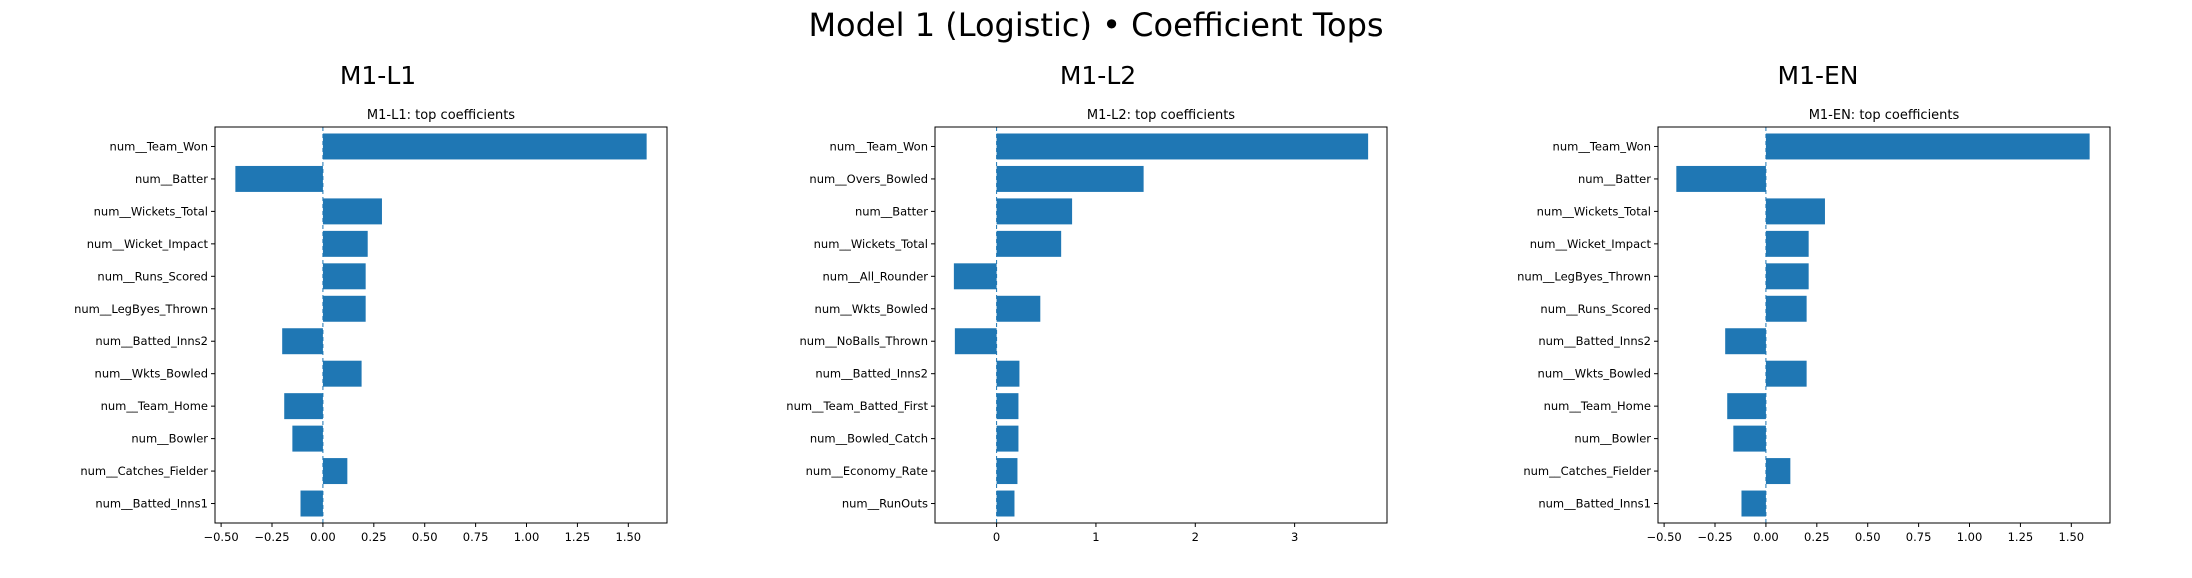  Describe the element at coordinates (1294, 537) in the screenshot. I see `x-tick-label: 3` at that location.